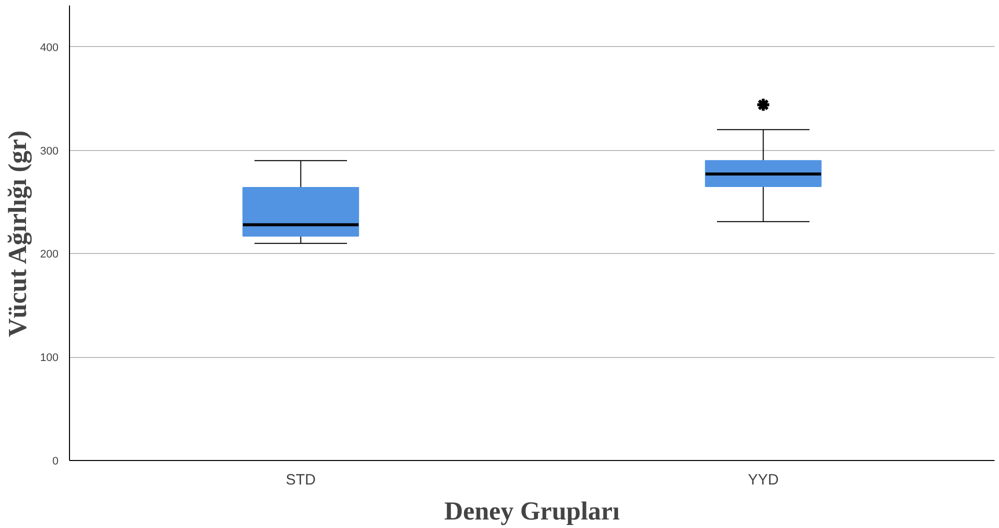  What do you see at coordinates (49, 151) in the screenshot?
I see `y-tick-label: 300` at bounding box center [49, 151].